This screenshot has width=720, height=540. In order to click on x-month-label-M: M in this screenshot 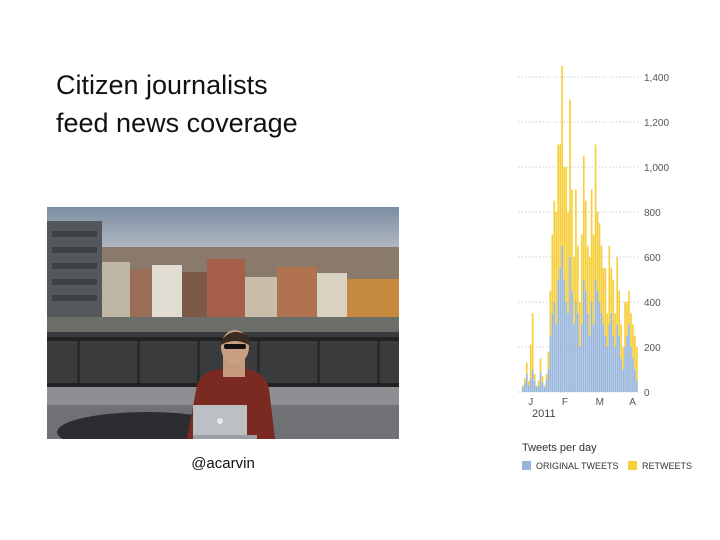, I will do `click(600, 402)`.